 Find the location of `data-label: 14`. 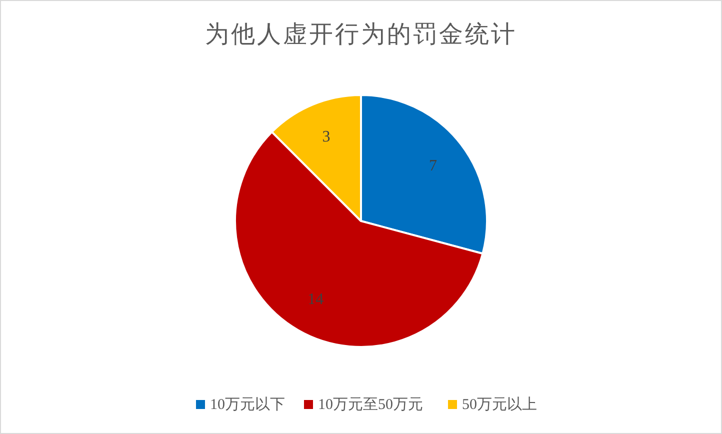

data-label: 14 is located at coordinates (316, 299).